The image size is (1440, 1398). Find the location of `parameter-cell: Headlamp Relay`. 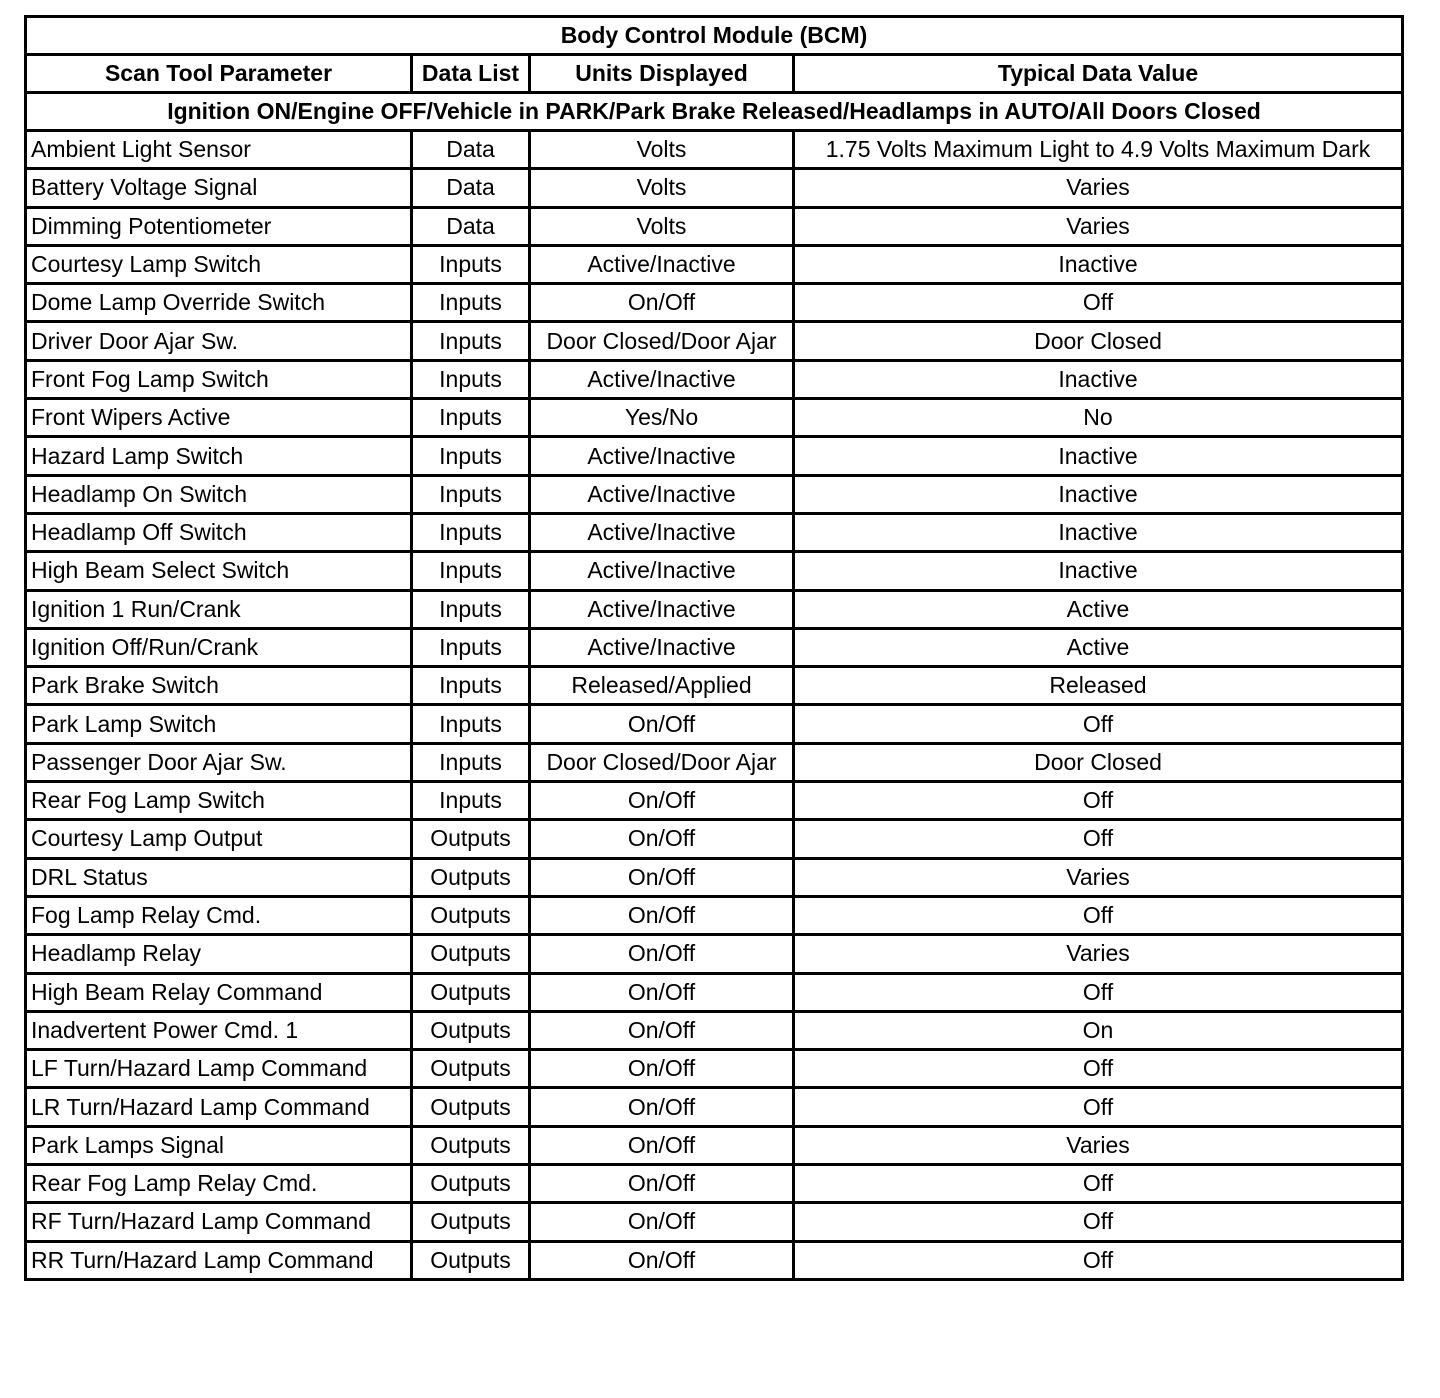

parameter-cell: Headlamp Relay is located at coordinates (218, 954).